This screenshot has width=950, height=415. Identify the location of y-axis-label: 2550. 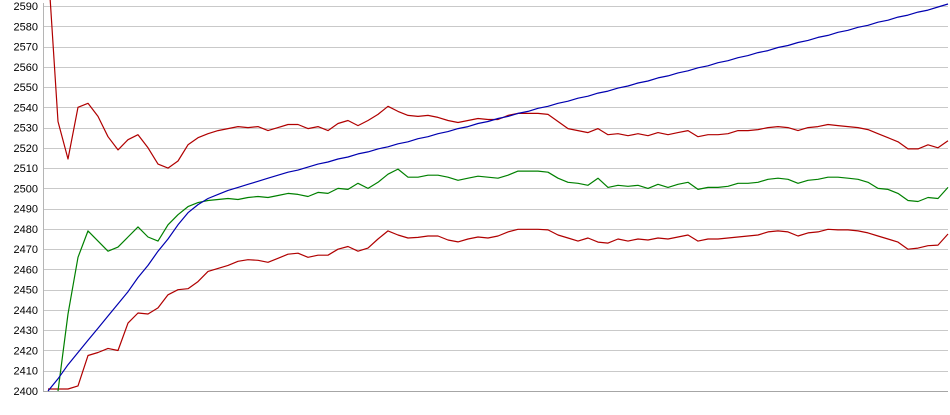
(26, 88).